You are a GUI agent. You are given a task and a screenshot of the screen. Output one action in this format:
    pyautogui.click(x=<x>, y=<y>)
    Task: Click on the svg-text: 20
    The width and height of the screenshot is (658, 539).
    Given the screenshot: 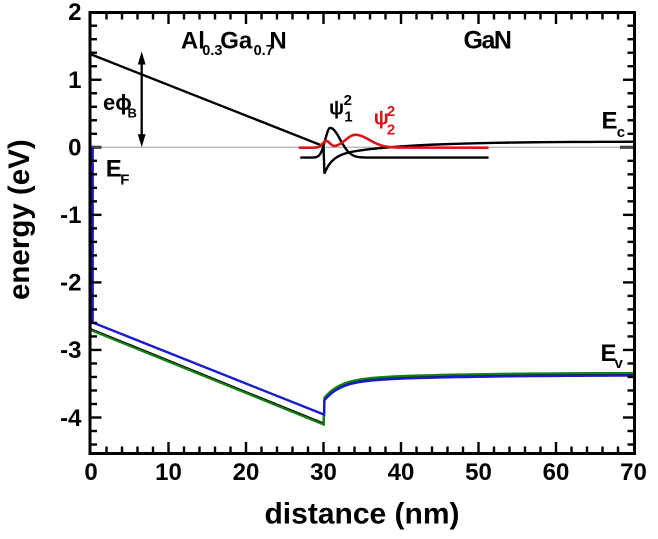 What is the action you would take?
    pyautogui.click(x=246, y=472)
    